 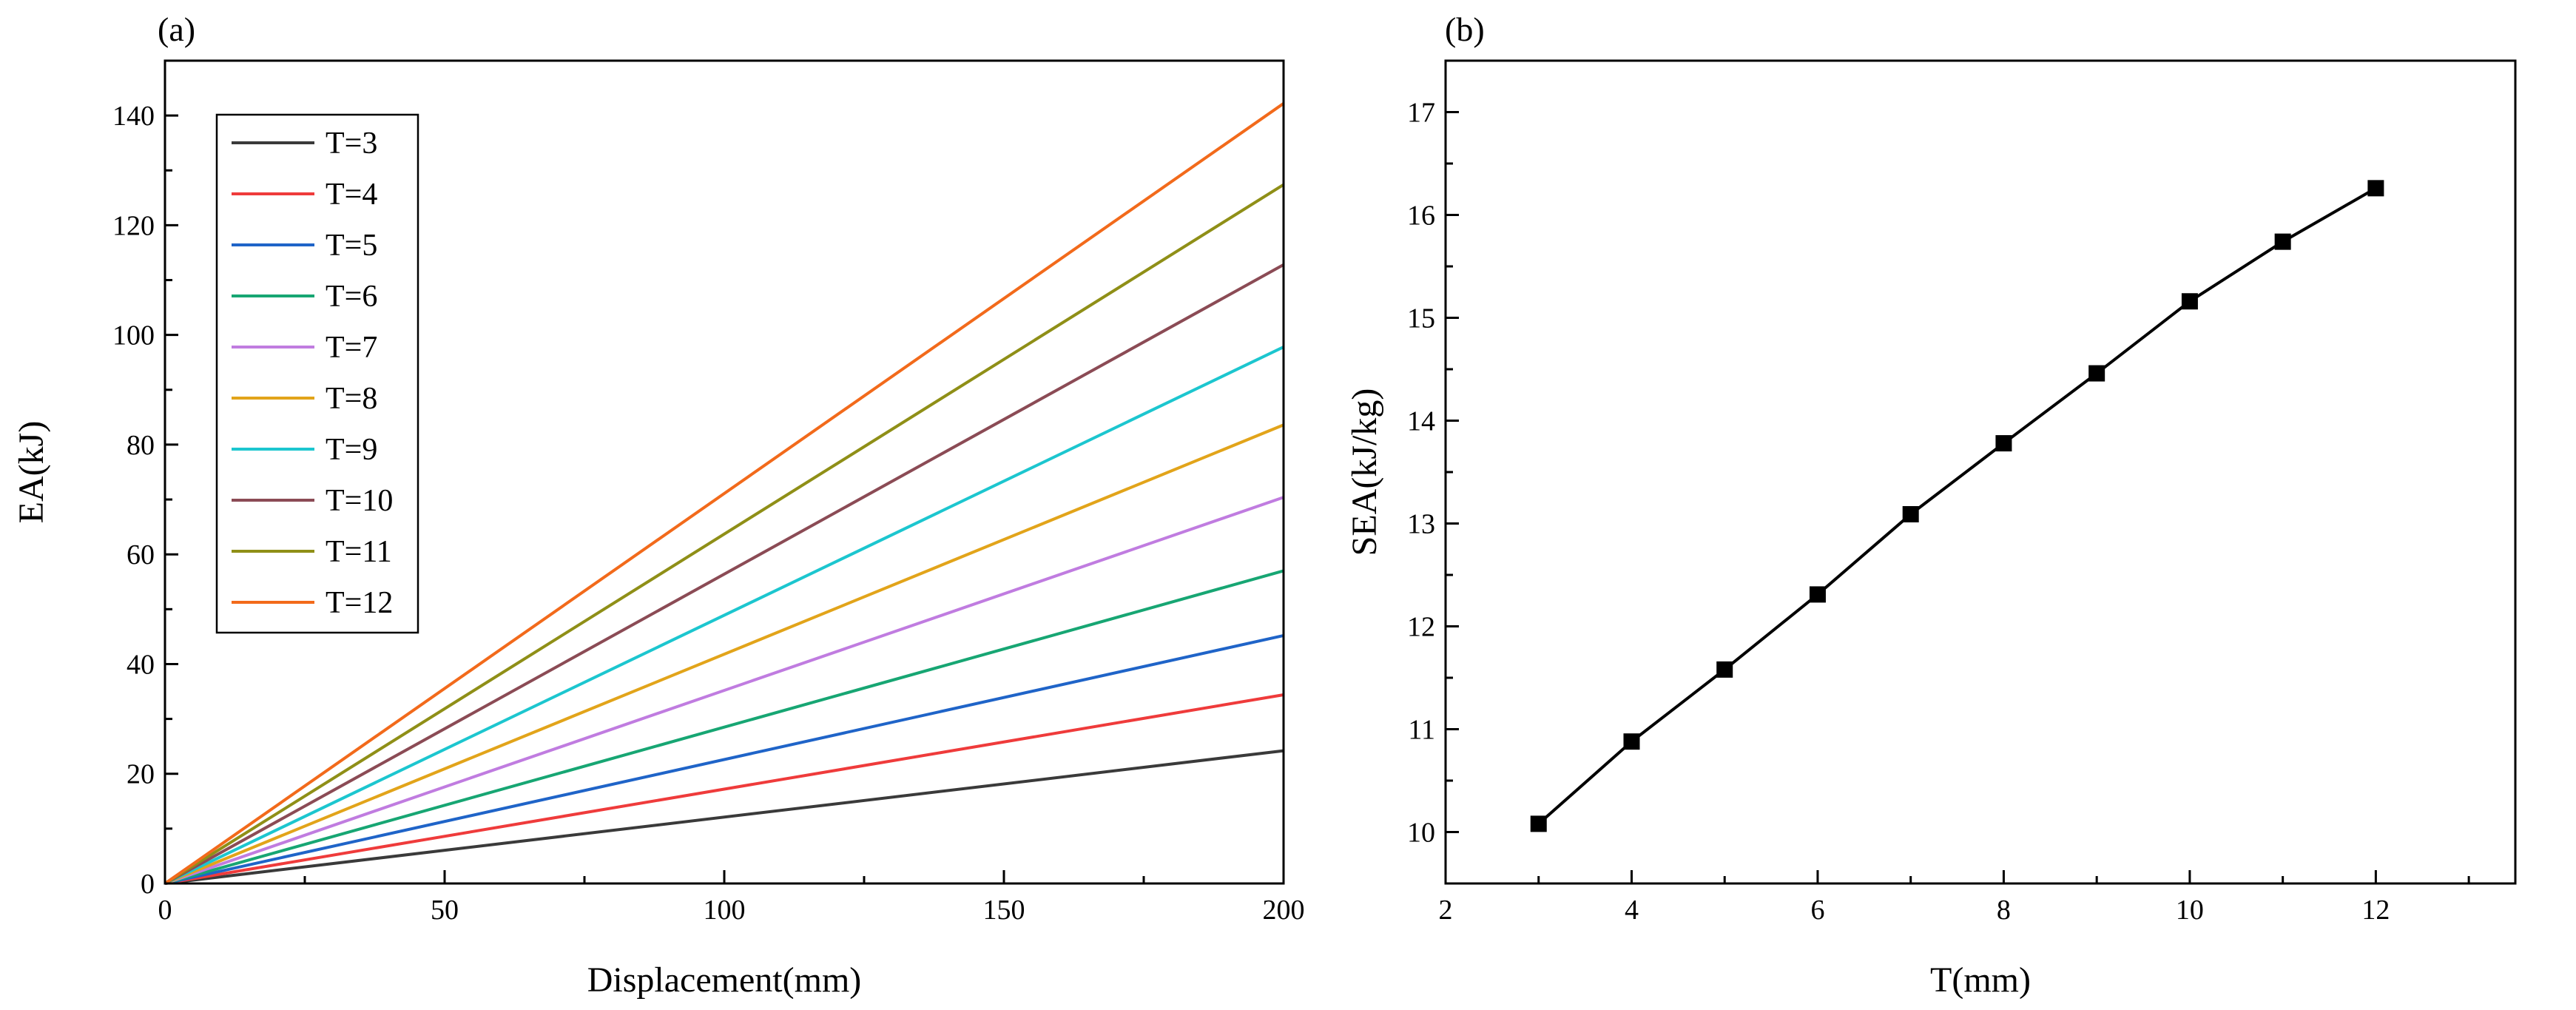 What do you see at coordinates (1421, 422) in the screenshot?
I see `y-tick-label-b-4: 14` at bounding box center [1421, 422].